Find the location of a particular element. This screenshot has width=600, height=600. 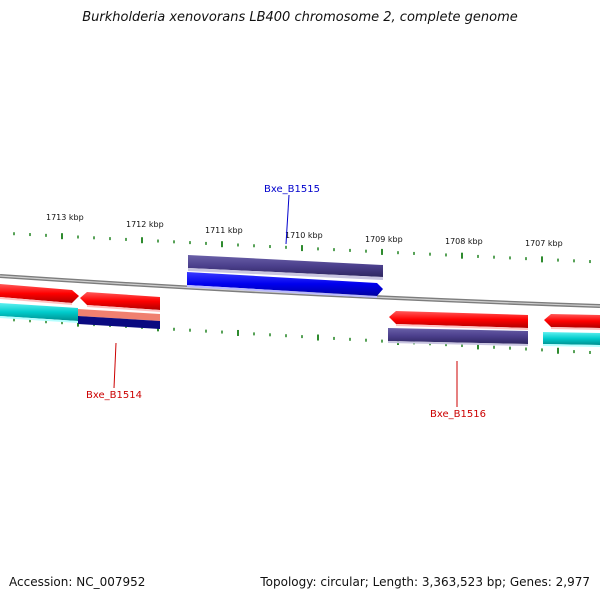

ruler-label-1710: 1710 kbp is located at coordinates (304, 235).